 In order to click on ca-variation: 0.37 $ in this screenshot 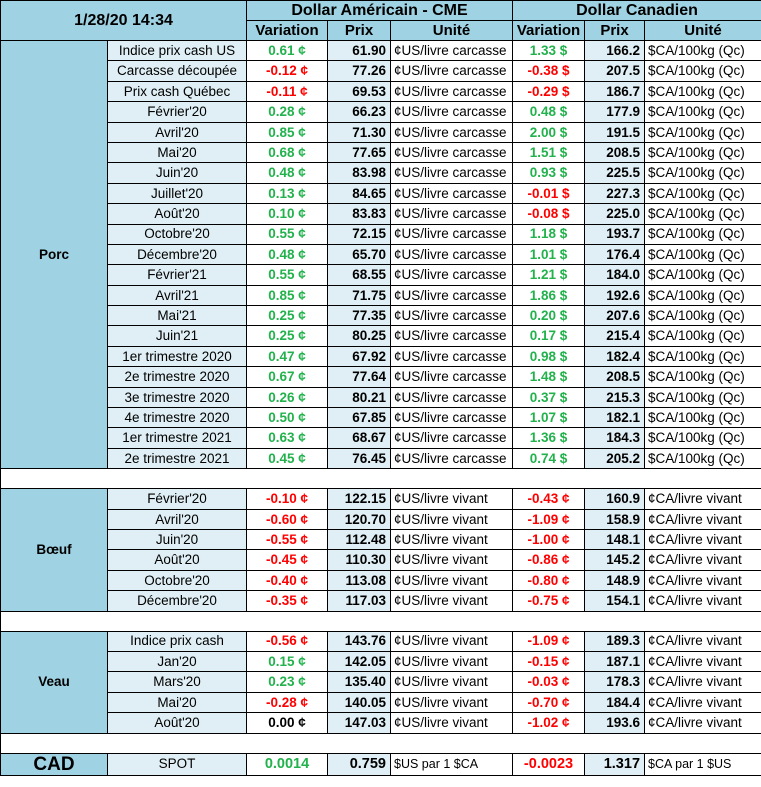, I will do `click(549, 397)`.